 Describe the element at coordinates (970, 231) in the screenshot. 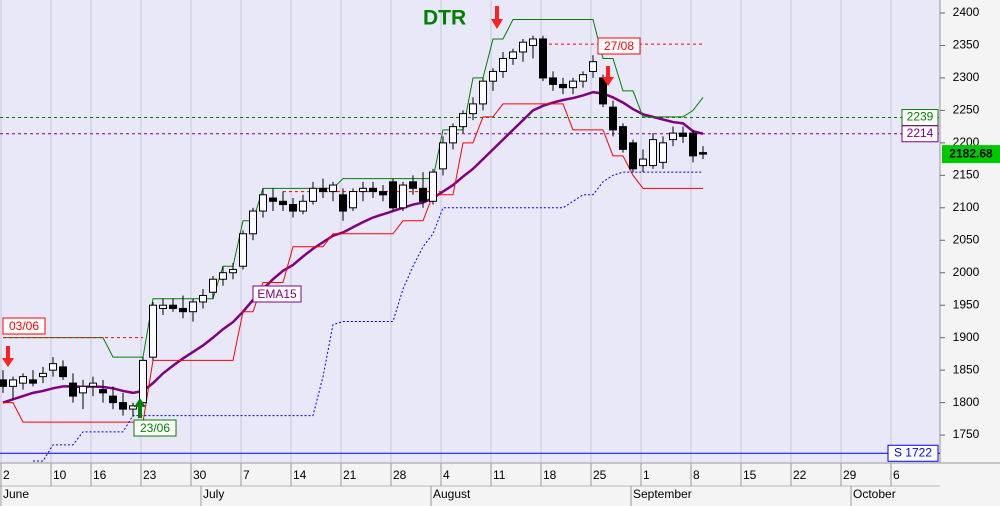

I see `price-axis` at that location.